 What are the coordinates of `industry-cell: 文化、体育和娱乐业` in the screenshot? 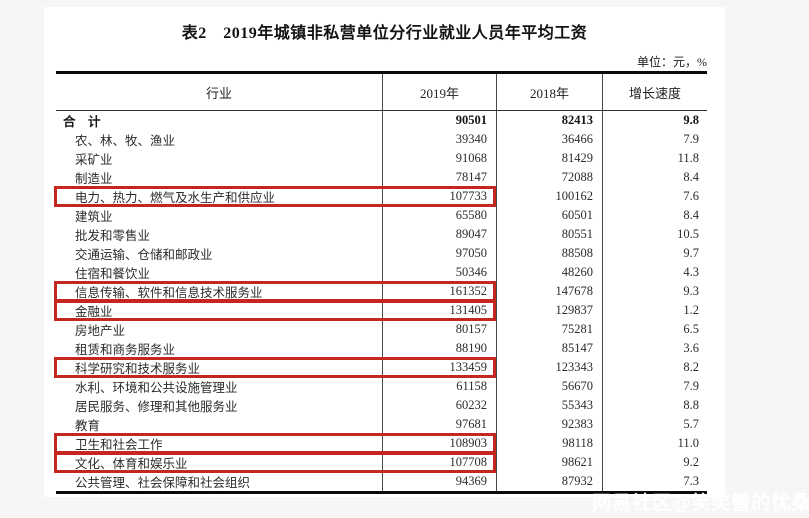 It's located at (219, 462).